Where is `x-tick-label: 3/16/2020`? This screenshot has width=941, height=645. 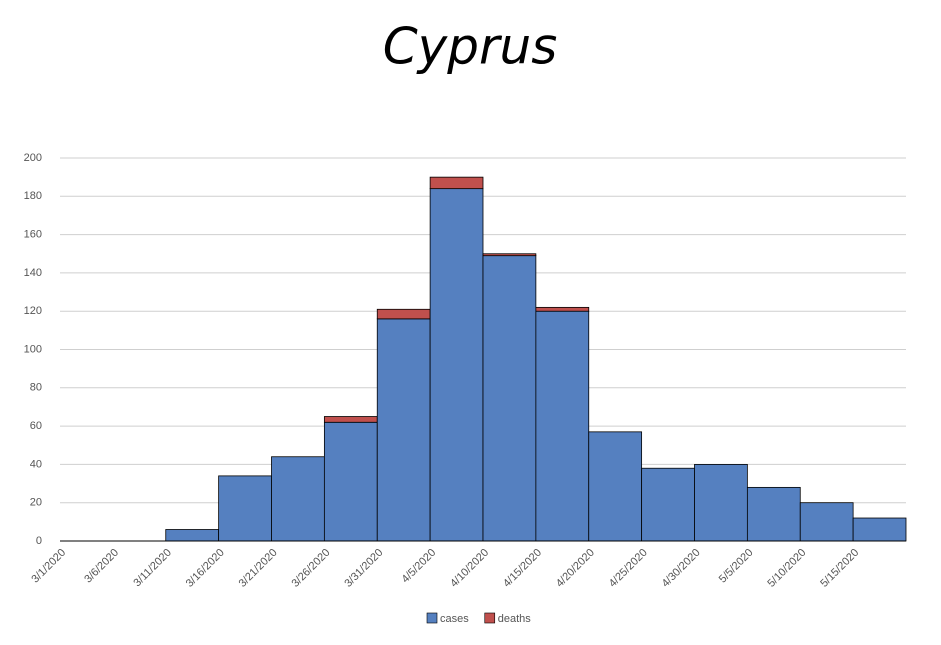
x-tick-label: 3/16/2020 is located at coordinates (205, 568).